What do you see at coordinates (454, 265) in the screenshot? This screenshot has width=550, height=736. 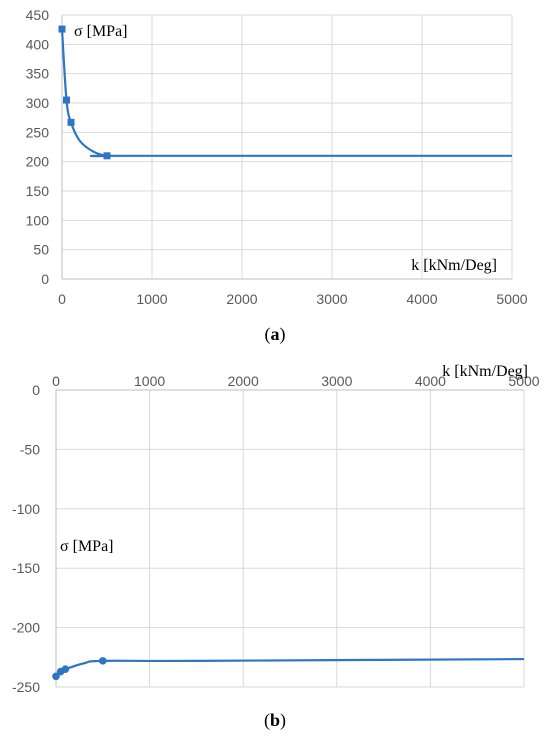 I see `x-axis-label-a: k [kNm/Deg]` at bounding box center [454, 265].